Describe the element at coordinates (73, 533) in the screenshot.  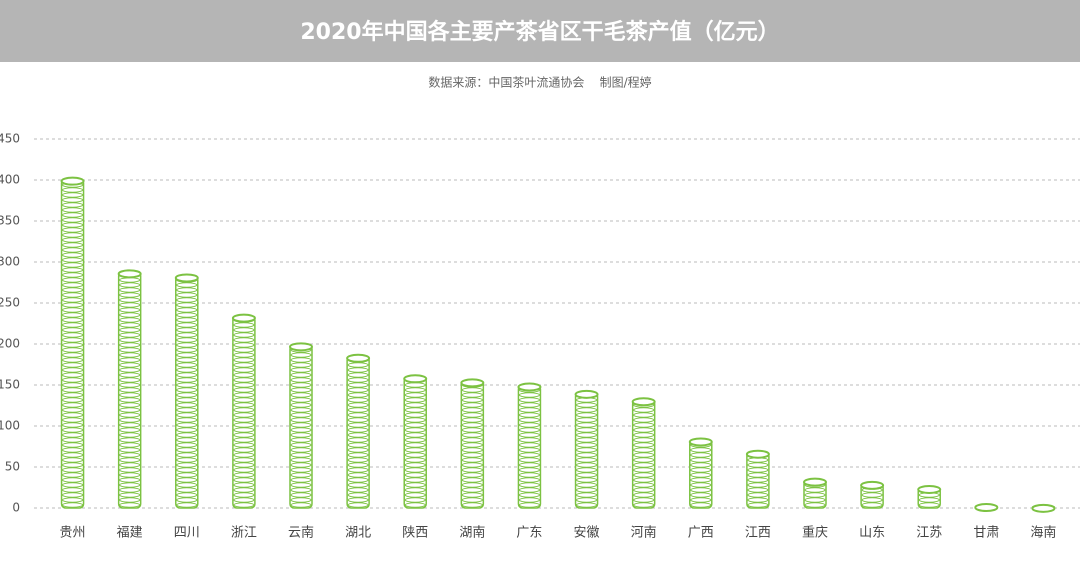
I see `x-tick-label: 贵州` at that location.